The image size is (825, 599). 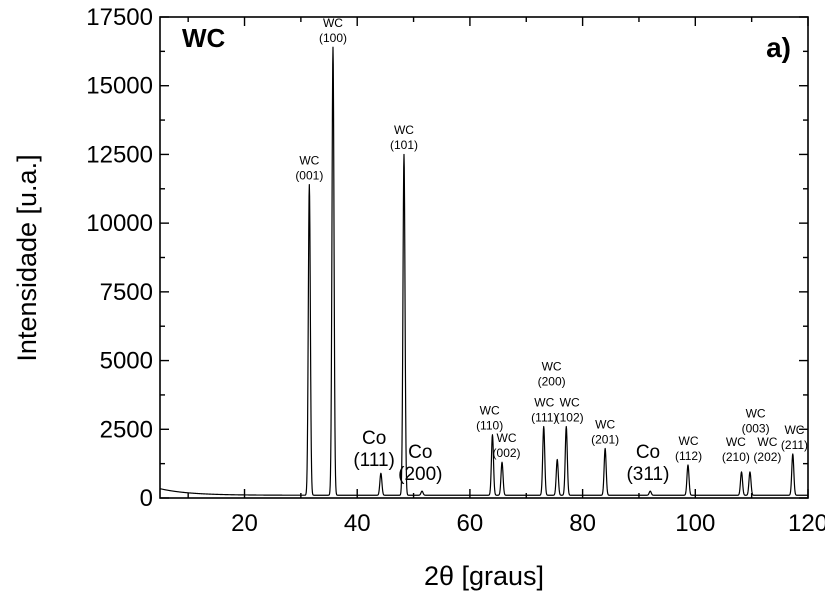 What do you see at coordinates (489, 426) in the screenshot?
I see `peak-hkl-label: (110)` at bounding box center [489, 426].